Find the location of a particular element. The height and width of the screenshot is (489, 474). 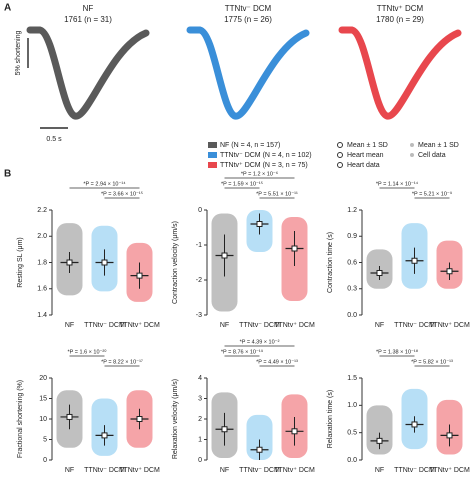

y-label: Relaxation velocity (μm/s) is located at coordinates (175, 419).